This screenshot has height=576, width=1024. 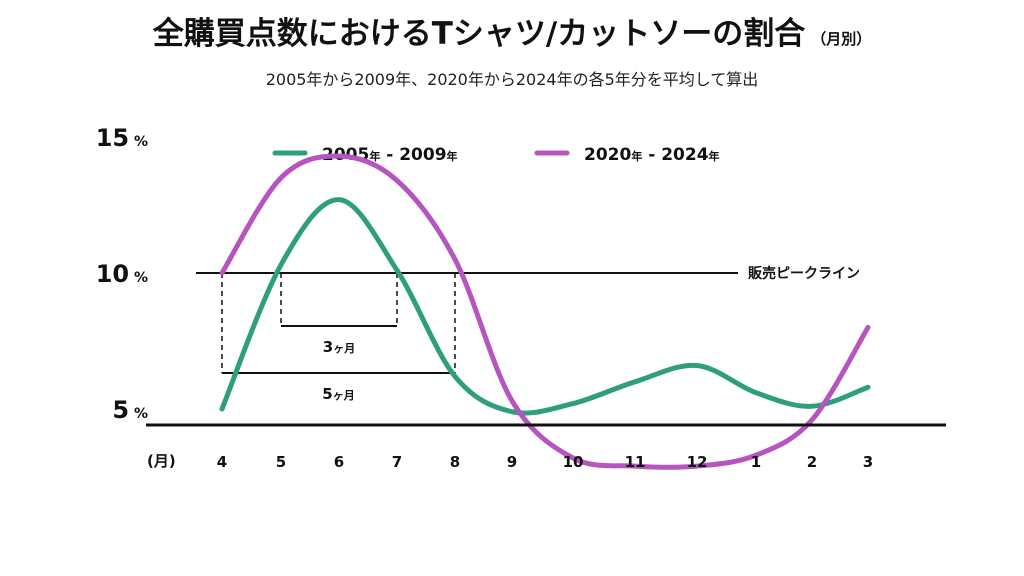 What do you see at coordinates (868, 462) in the screenshot?
I see `x-tick-label: 3` at bounding box center [868, 462].